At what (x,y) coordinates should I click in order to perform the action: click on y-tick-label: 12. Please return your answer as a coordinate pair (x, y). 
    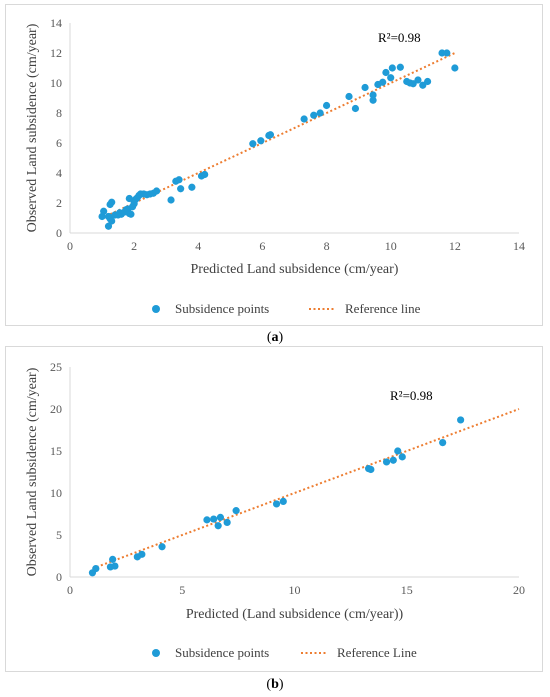
    Looking at the image, I should click on (56, 53).